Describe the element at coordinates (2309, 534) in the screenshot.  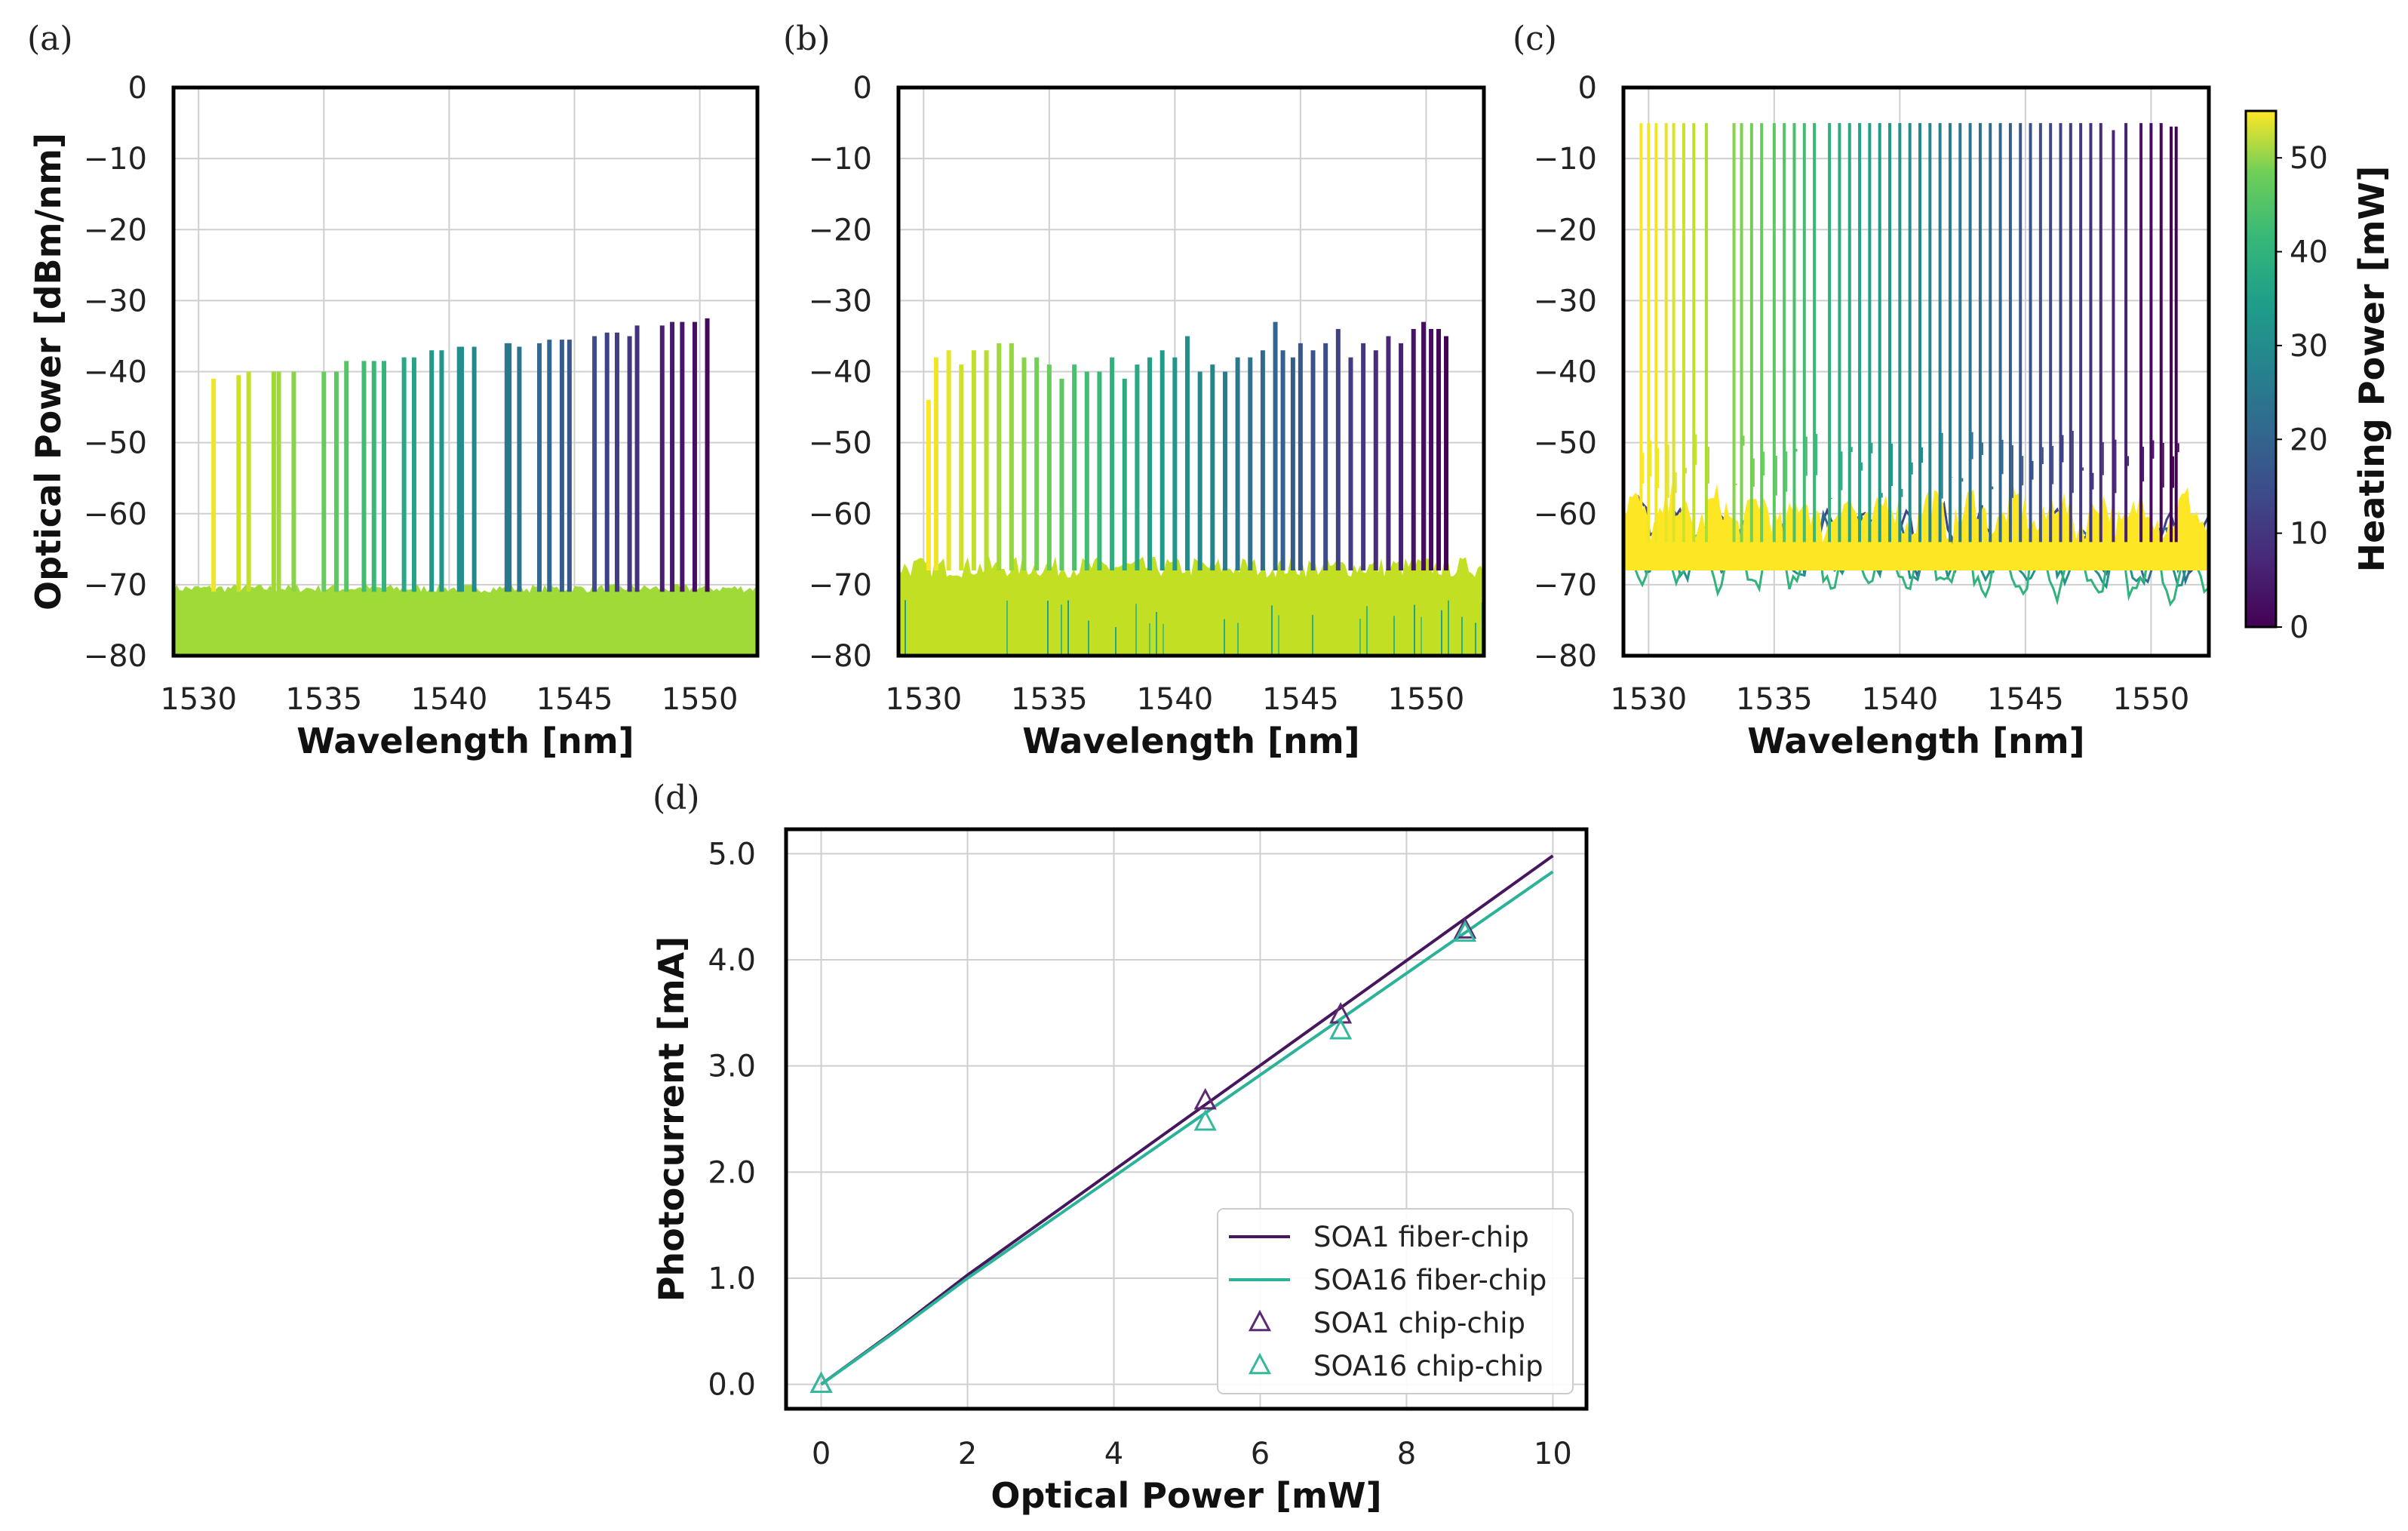
I see `colorbar-tick-label: 10` at that location.